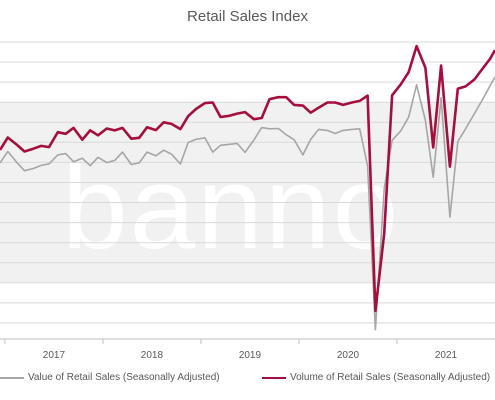 The width and height of the screenshot is (495, 400). What do you see at coordinates (152, 355) in the screenshot?
I see `x-tick-label: 2018` at bounding box center [152, 355].